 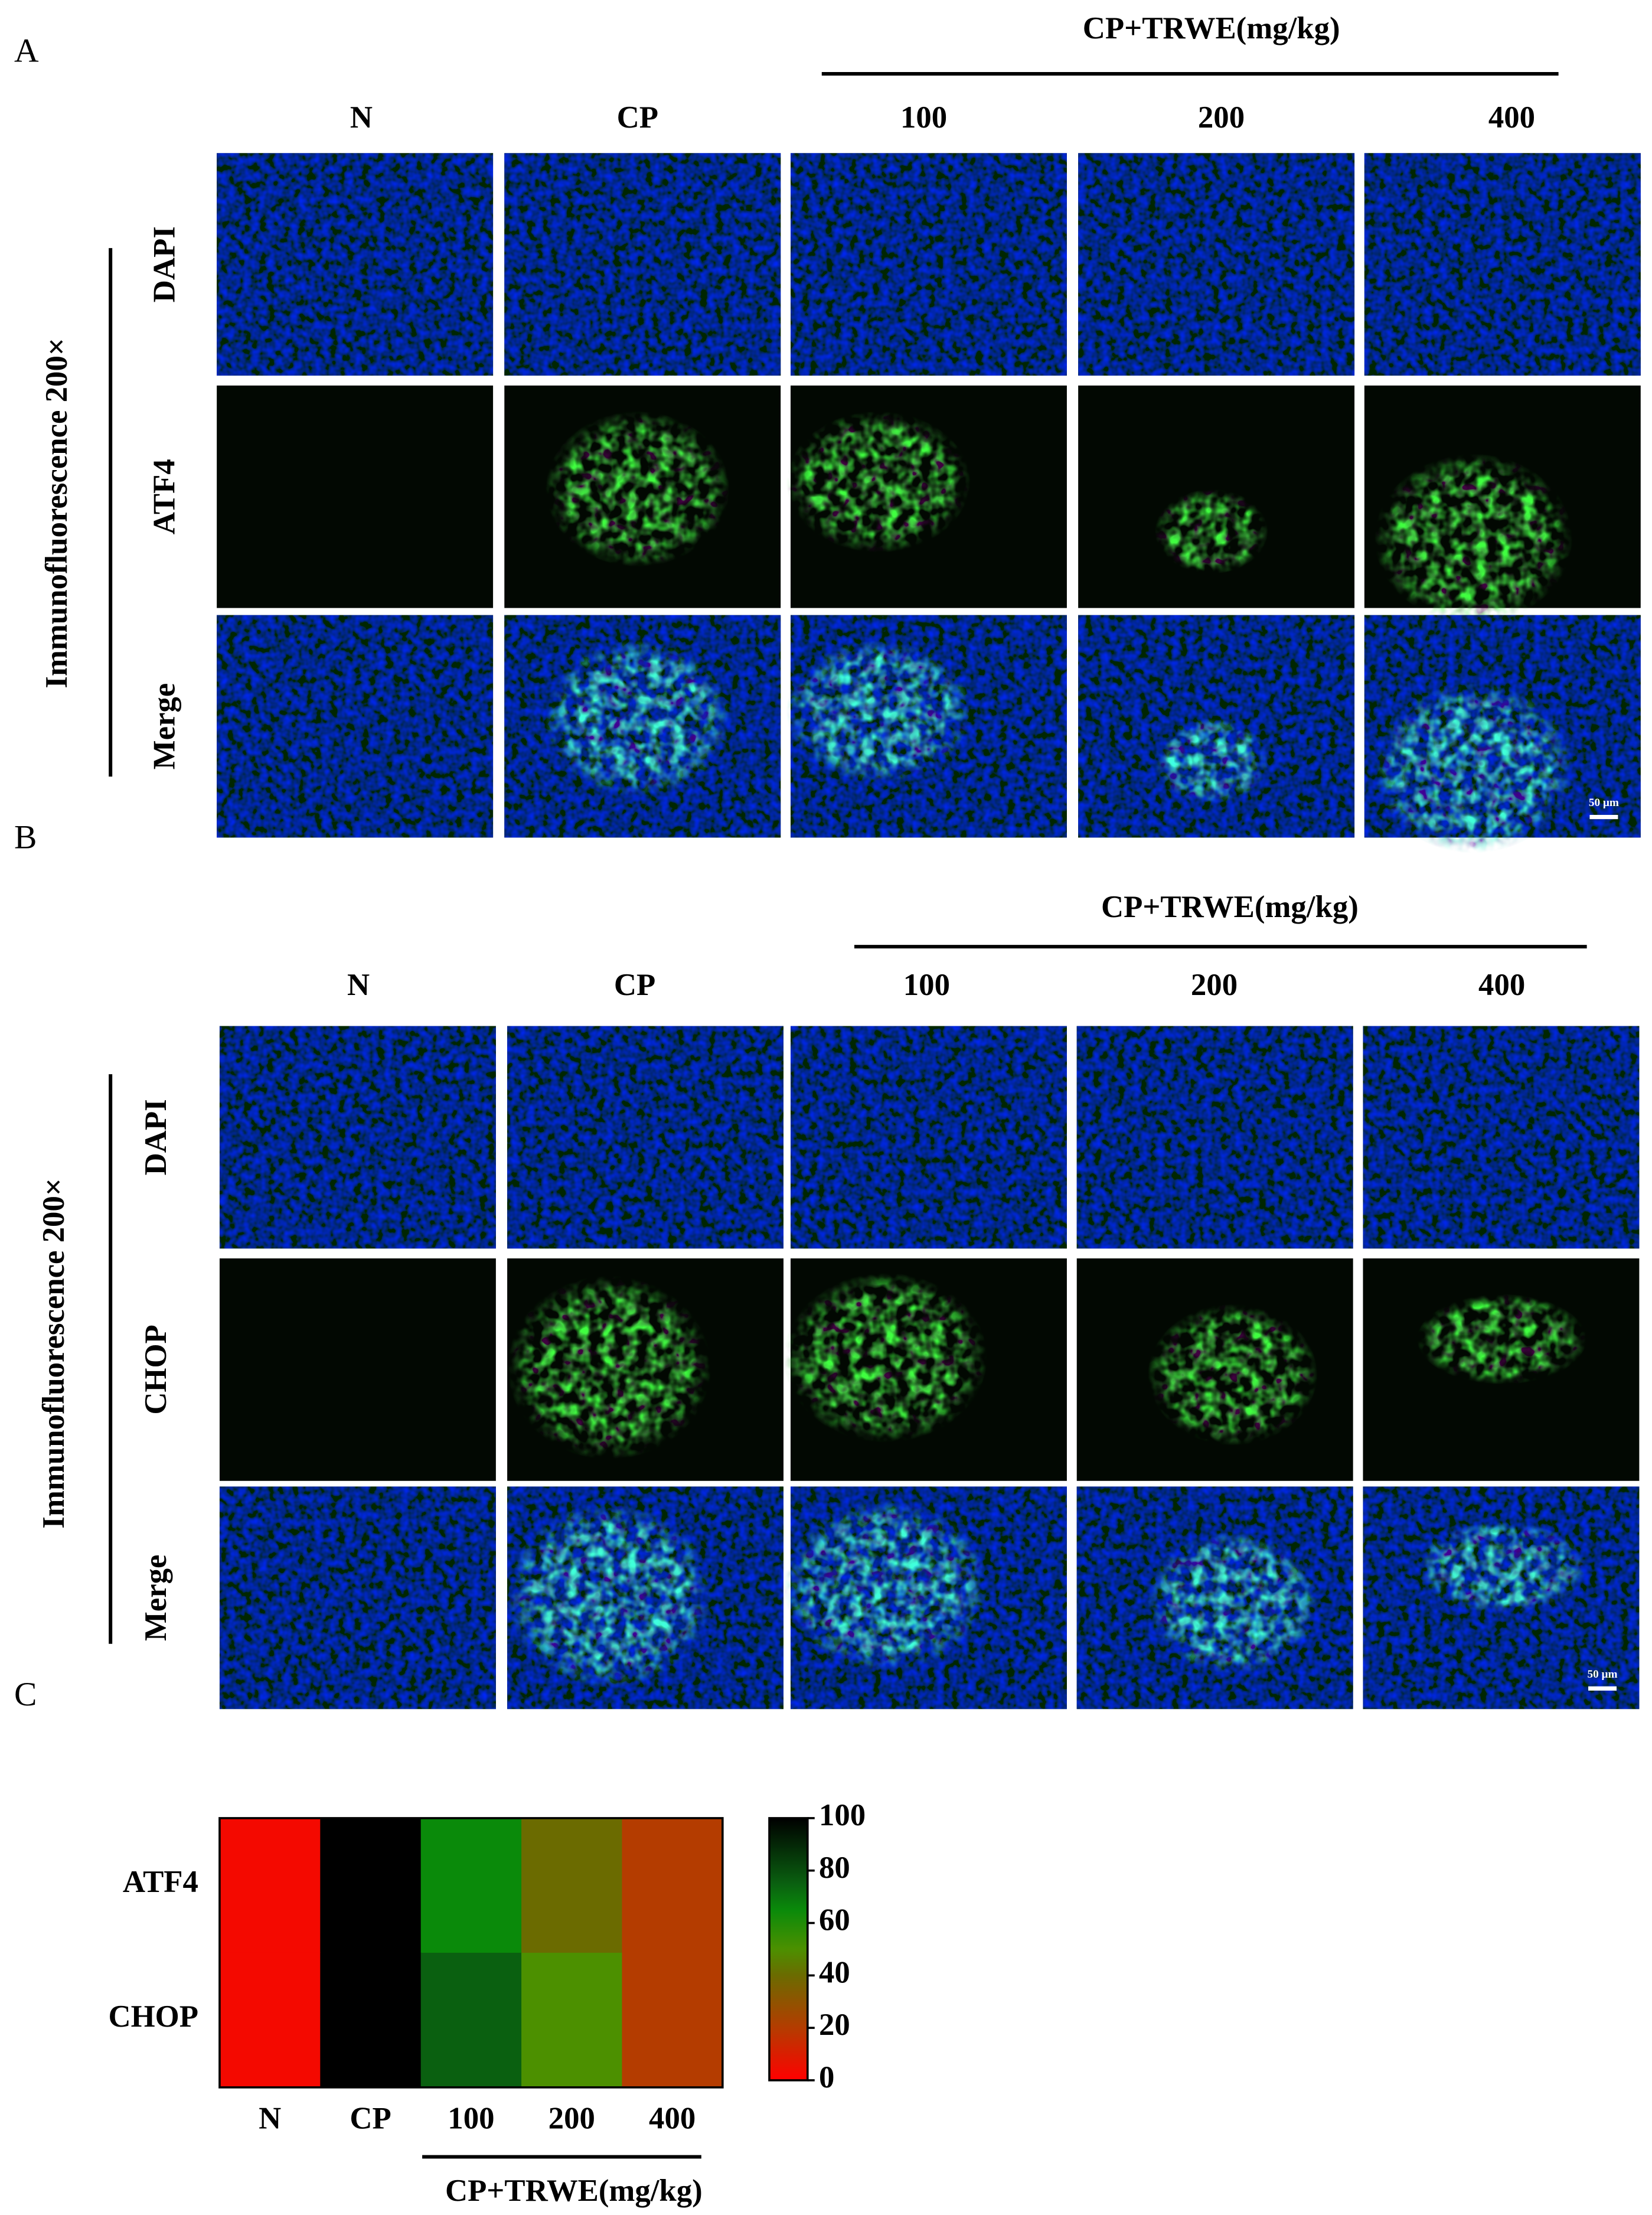 I want to click on column-header: 100, so click(x=926, y=985).